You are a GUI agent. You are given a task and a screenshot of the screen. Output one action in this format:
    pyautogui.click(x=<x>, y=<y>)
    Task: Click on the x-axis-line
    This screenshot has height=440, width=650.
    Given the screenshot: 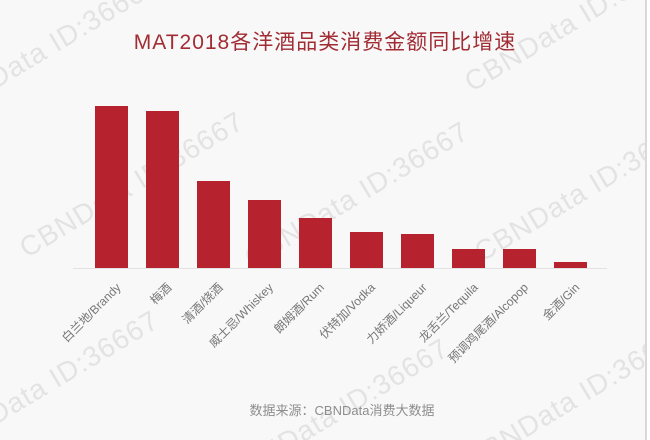 What is the action you would take?
    pyautogui.click(x=340, y=268)
    